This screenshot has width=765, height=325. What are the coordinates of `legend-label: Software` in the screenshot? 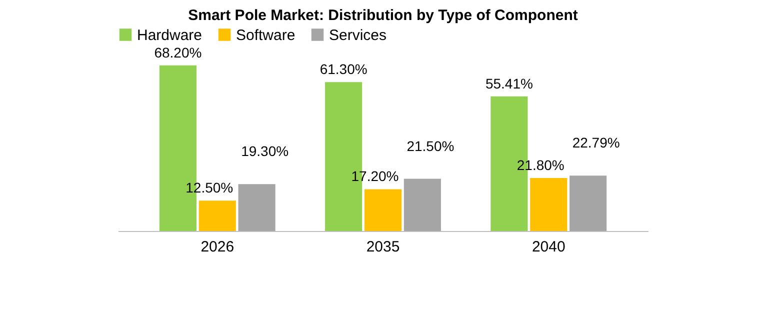 It's located at (266, 35).